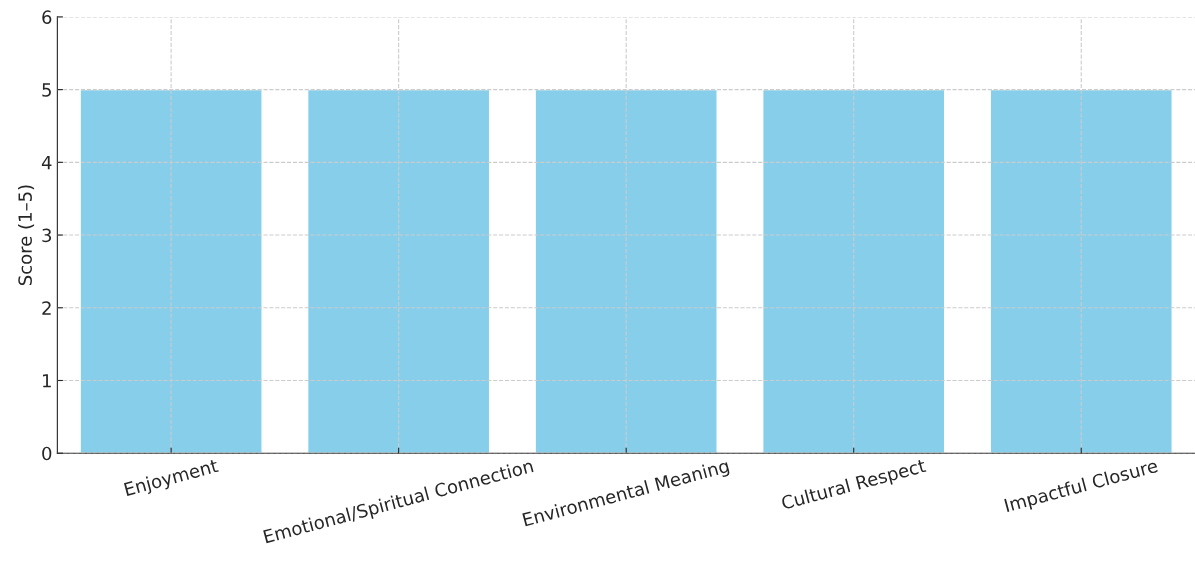 This screenshot has height=563, width=1195. Describe the element at coordinates (46, 381) in the screenshot. I see `y-tick-label: 1` at that location.